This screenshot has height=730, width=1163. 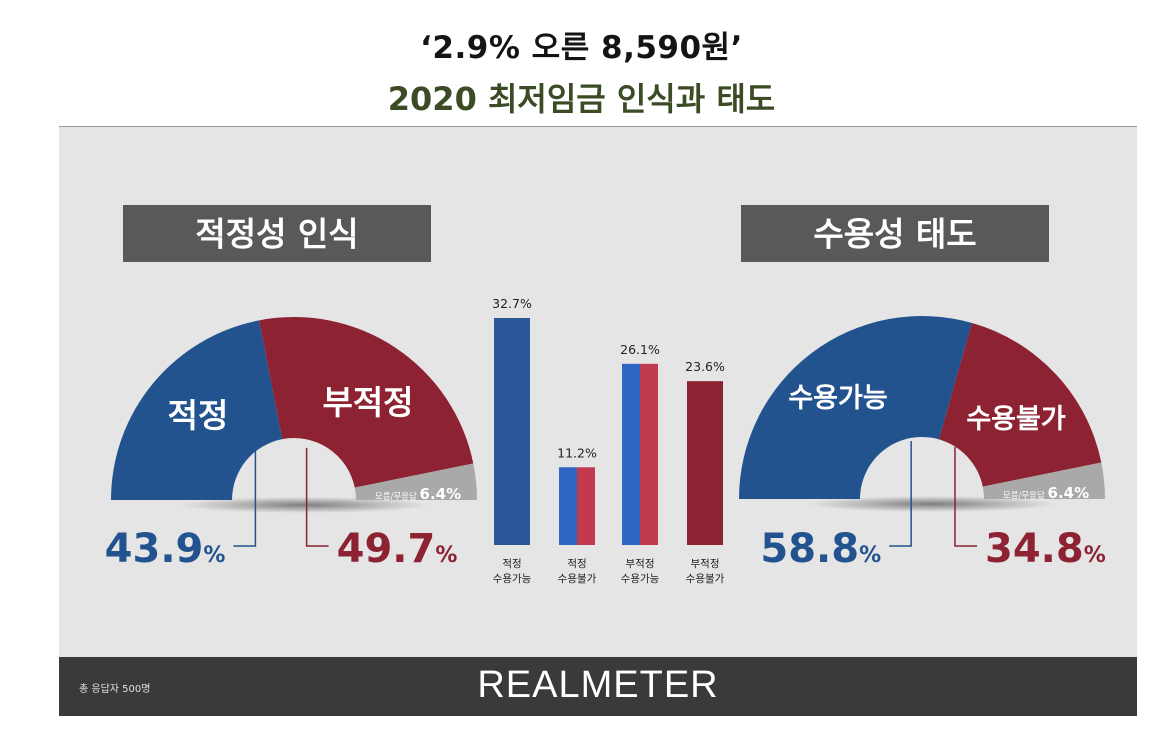 What do you see at coordinates (640, 349) in the screenshot?
I see `bar-value-label-2: 26.1%` at bounding box center [640, 349].